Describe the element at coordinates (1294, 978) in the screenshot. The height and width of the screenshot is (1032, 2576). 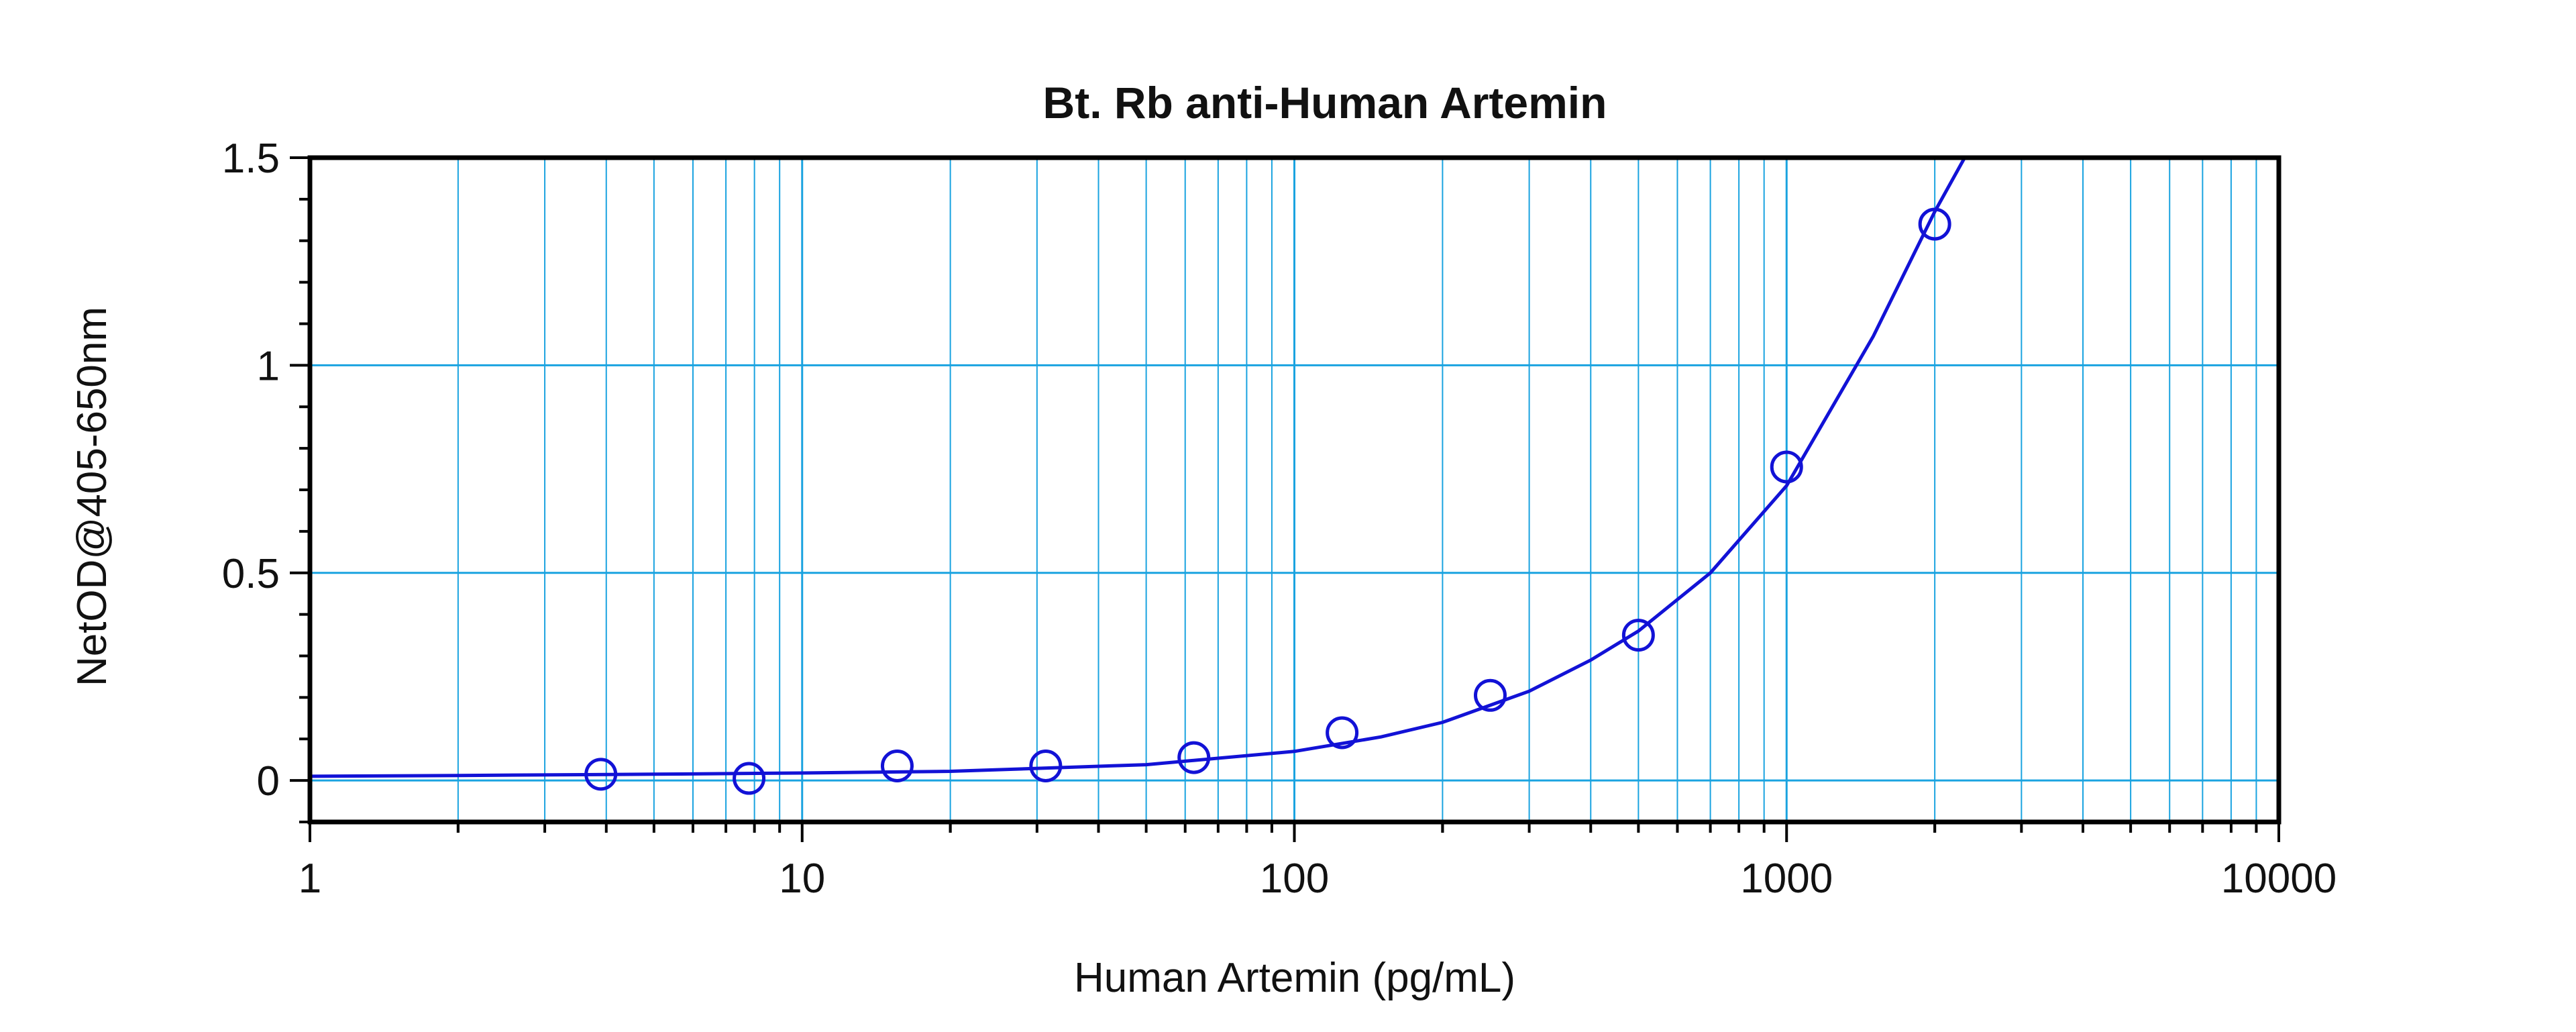
I see `x-axis-label: Human Artemin (pg/mL)` at that location.